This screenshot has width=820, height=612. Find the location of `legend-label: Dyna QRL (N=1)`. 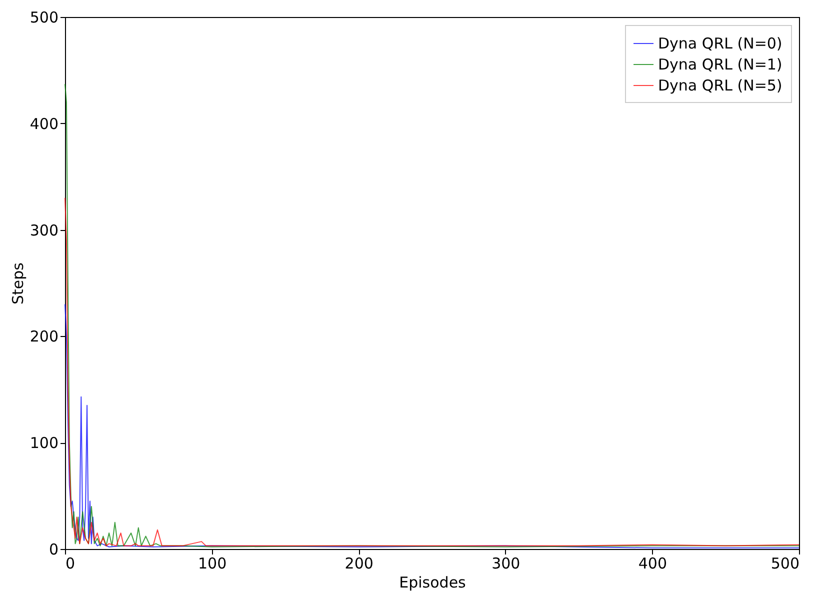

legend-label: Dyna QRL (N=1) is located at coordinates (720, 65).